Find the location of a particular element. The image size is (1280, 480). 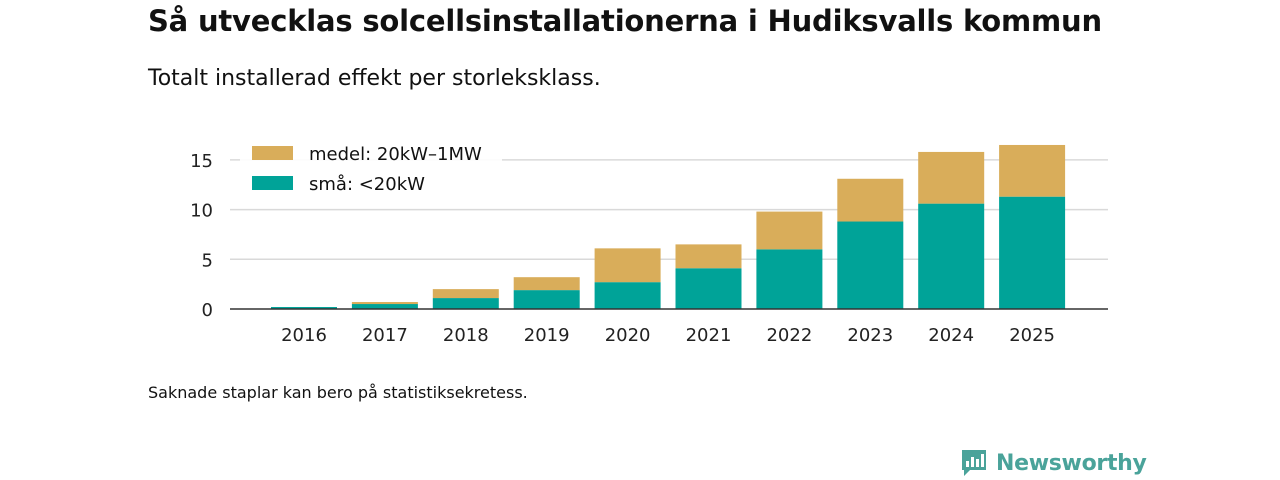

bar-sma-2025 is located at coordinates (1032, 252).